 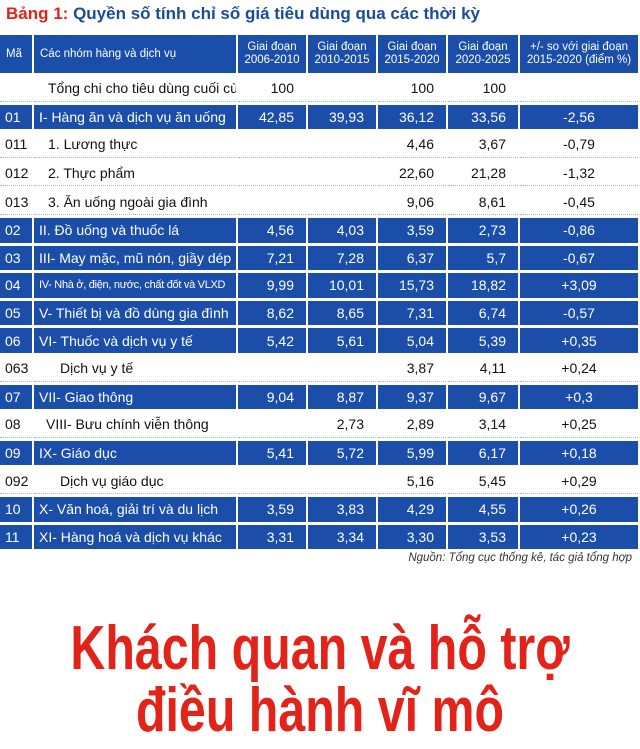 I want to click on cell-value: -0,67, so click(x=580, y=258).